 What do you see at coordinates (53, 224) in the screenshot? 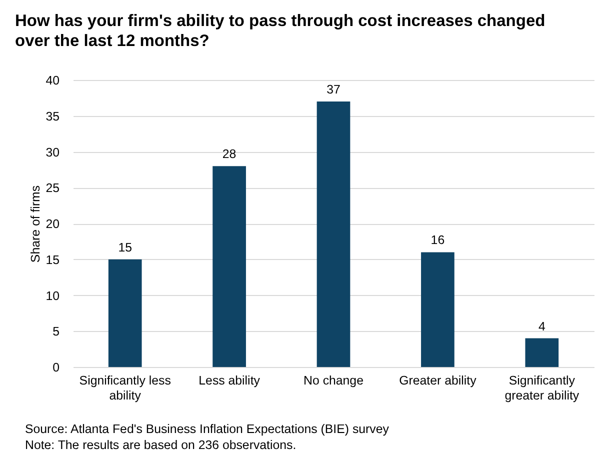
I see `y-tick-label: 20` at bounding box center [53, 224].